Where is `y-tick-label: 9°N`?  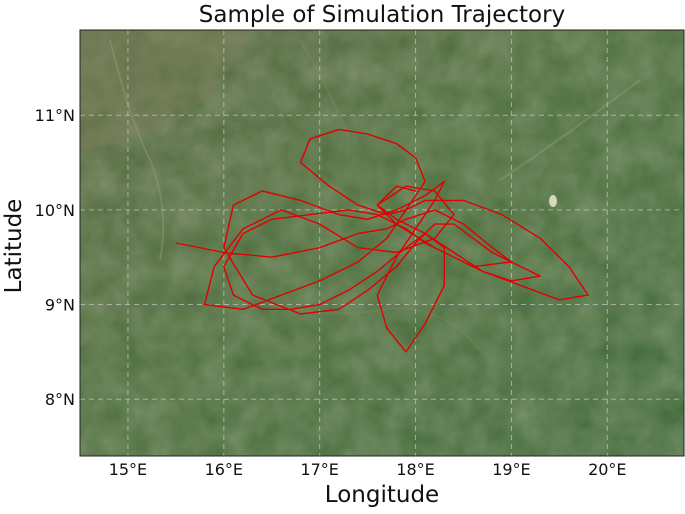
y-tick-label: 9°N is located at coordinates (60, 305).